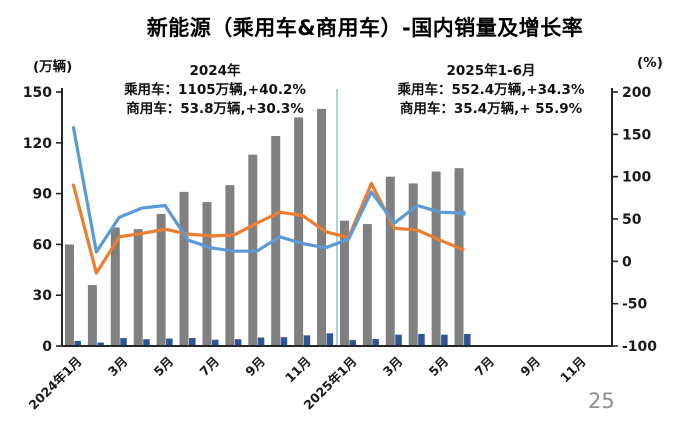  I want to click on x-axis-tick-label: 2024年1月, so click(55, 383).